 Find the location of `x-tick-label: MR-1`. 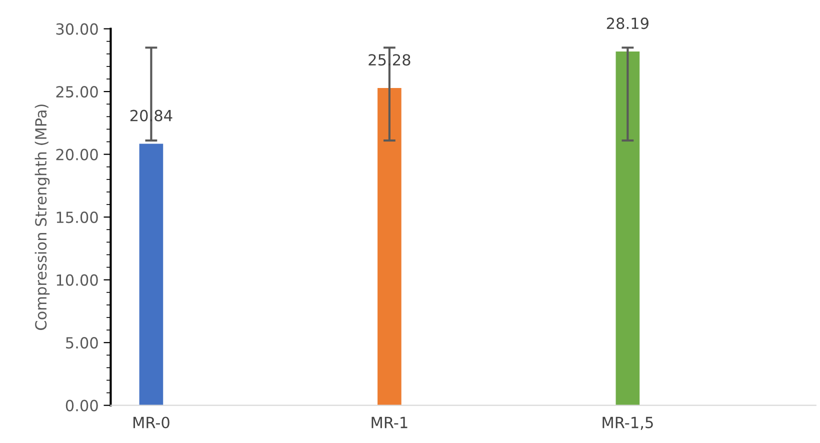

x-tick-label: MR-1 is located at coordinates (390, 422).